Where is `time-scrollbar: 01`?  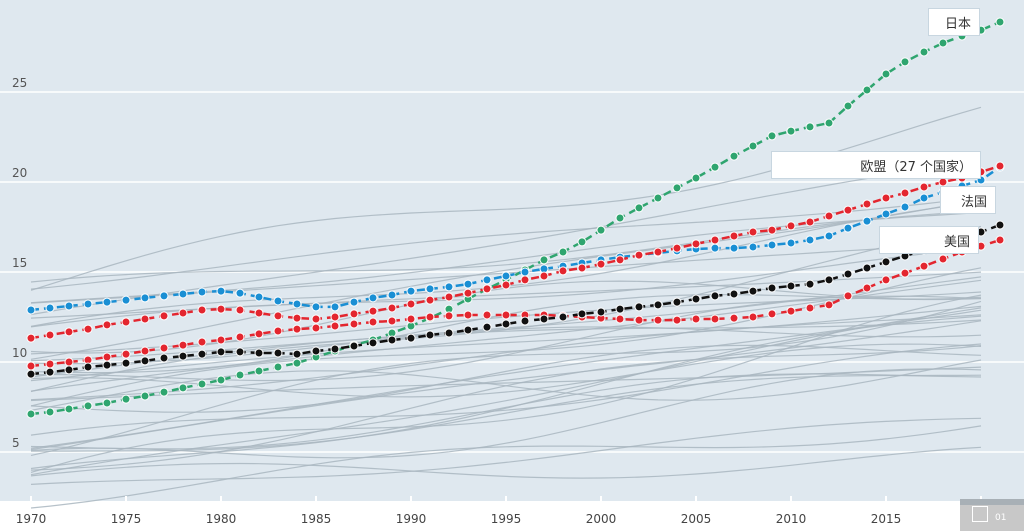
time-scrollbar: 01 is located at coordinates (992, 515).